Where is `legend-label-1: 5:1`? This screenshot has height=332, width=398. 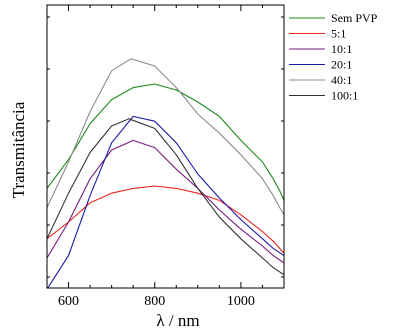
legend-label-1: 5:1 is located at coordinates (338, 34).